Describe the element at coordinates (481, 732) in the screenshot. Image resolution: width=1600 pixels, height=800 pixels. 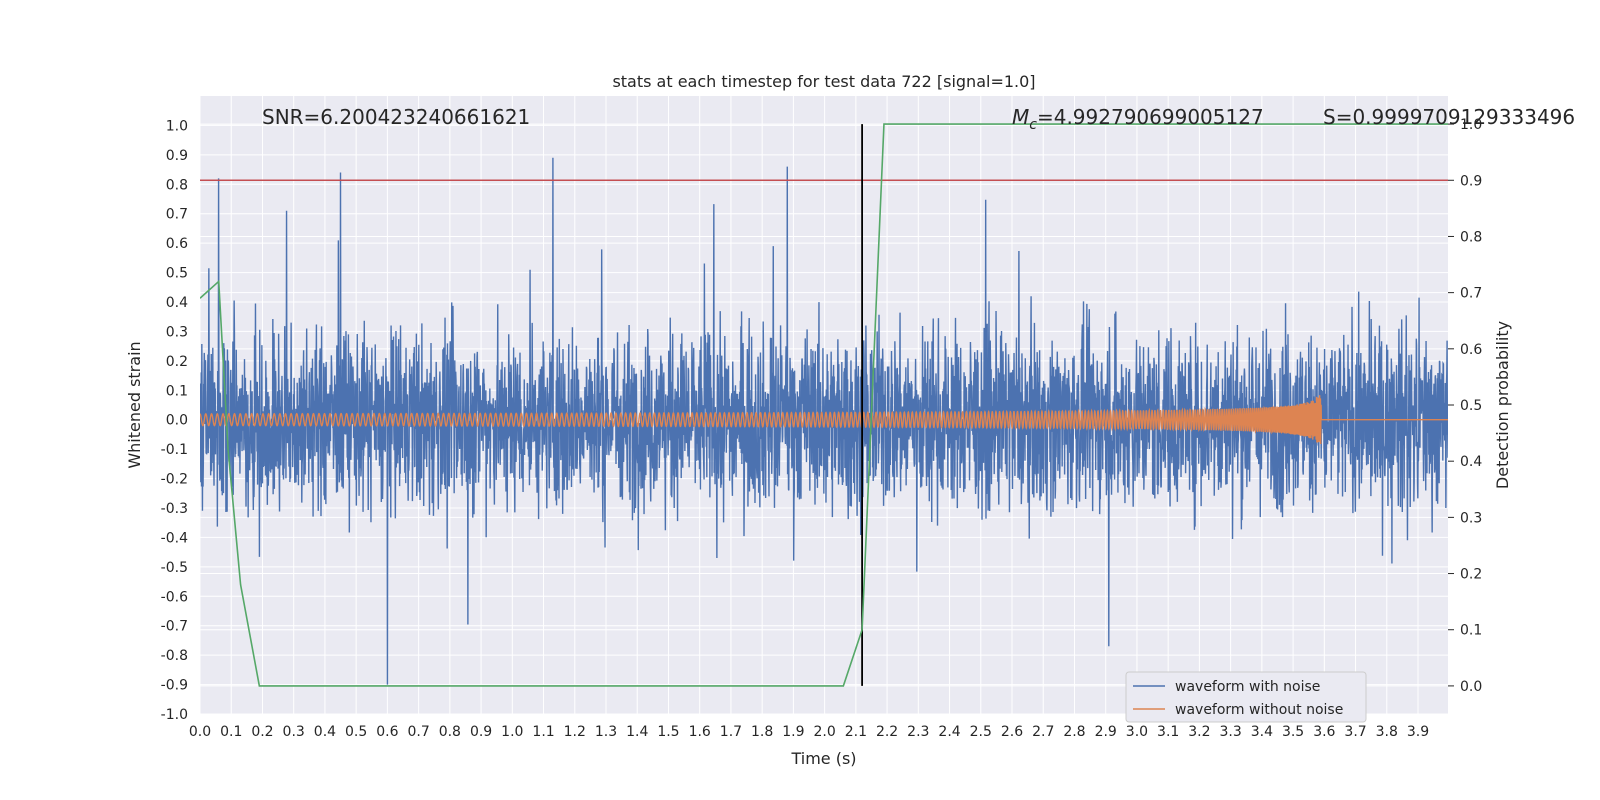
I see `x-tick-label: 0.9` at that location.